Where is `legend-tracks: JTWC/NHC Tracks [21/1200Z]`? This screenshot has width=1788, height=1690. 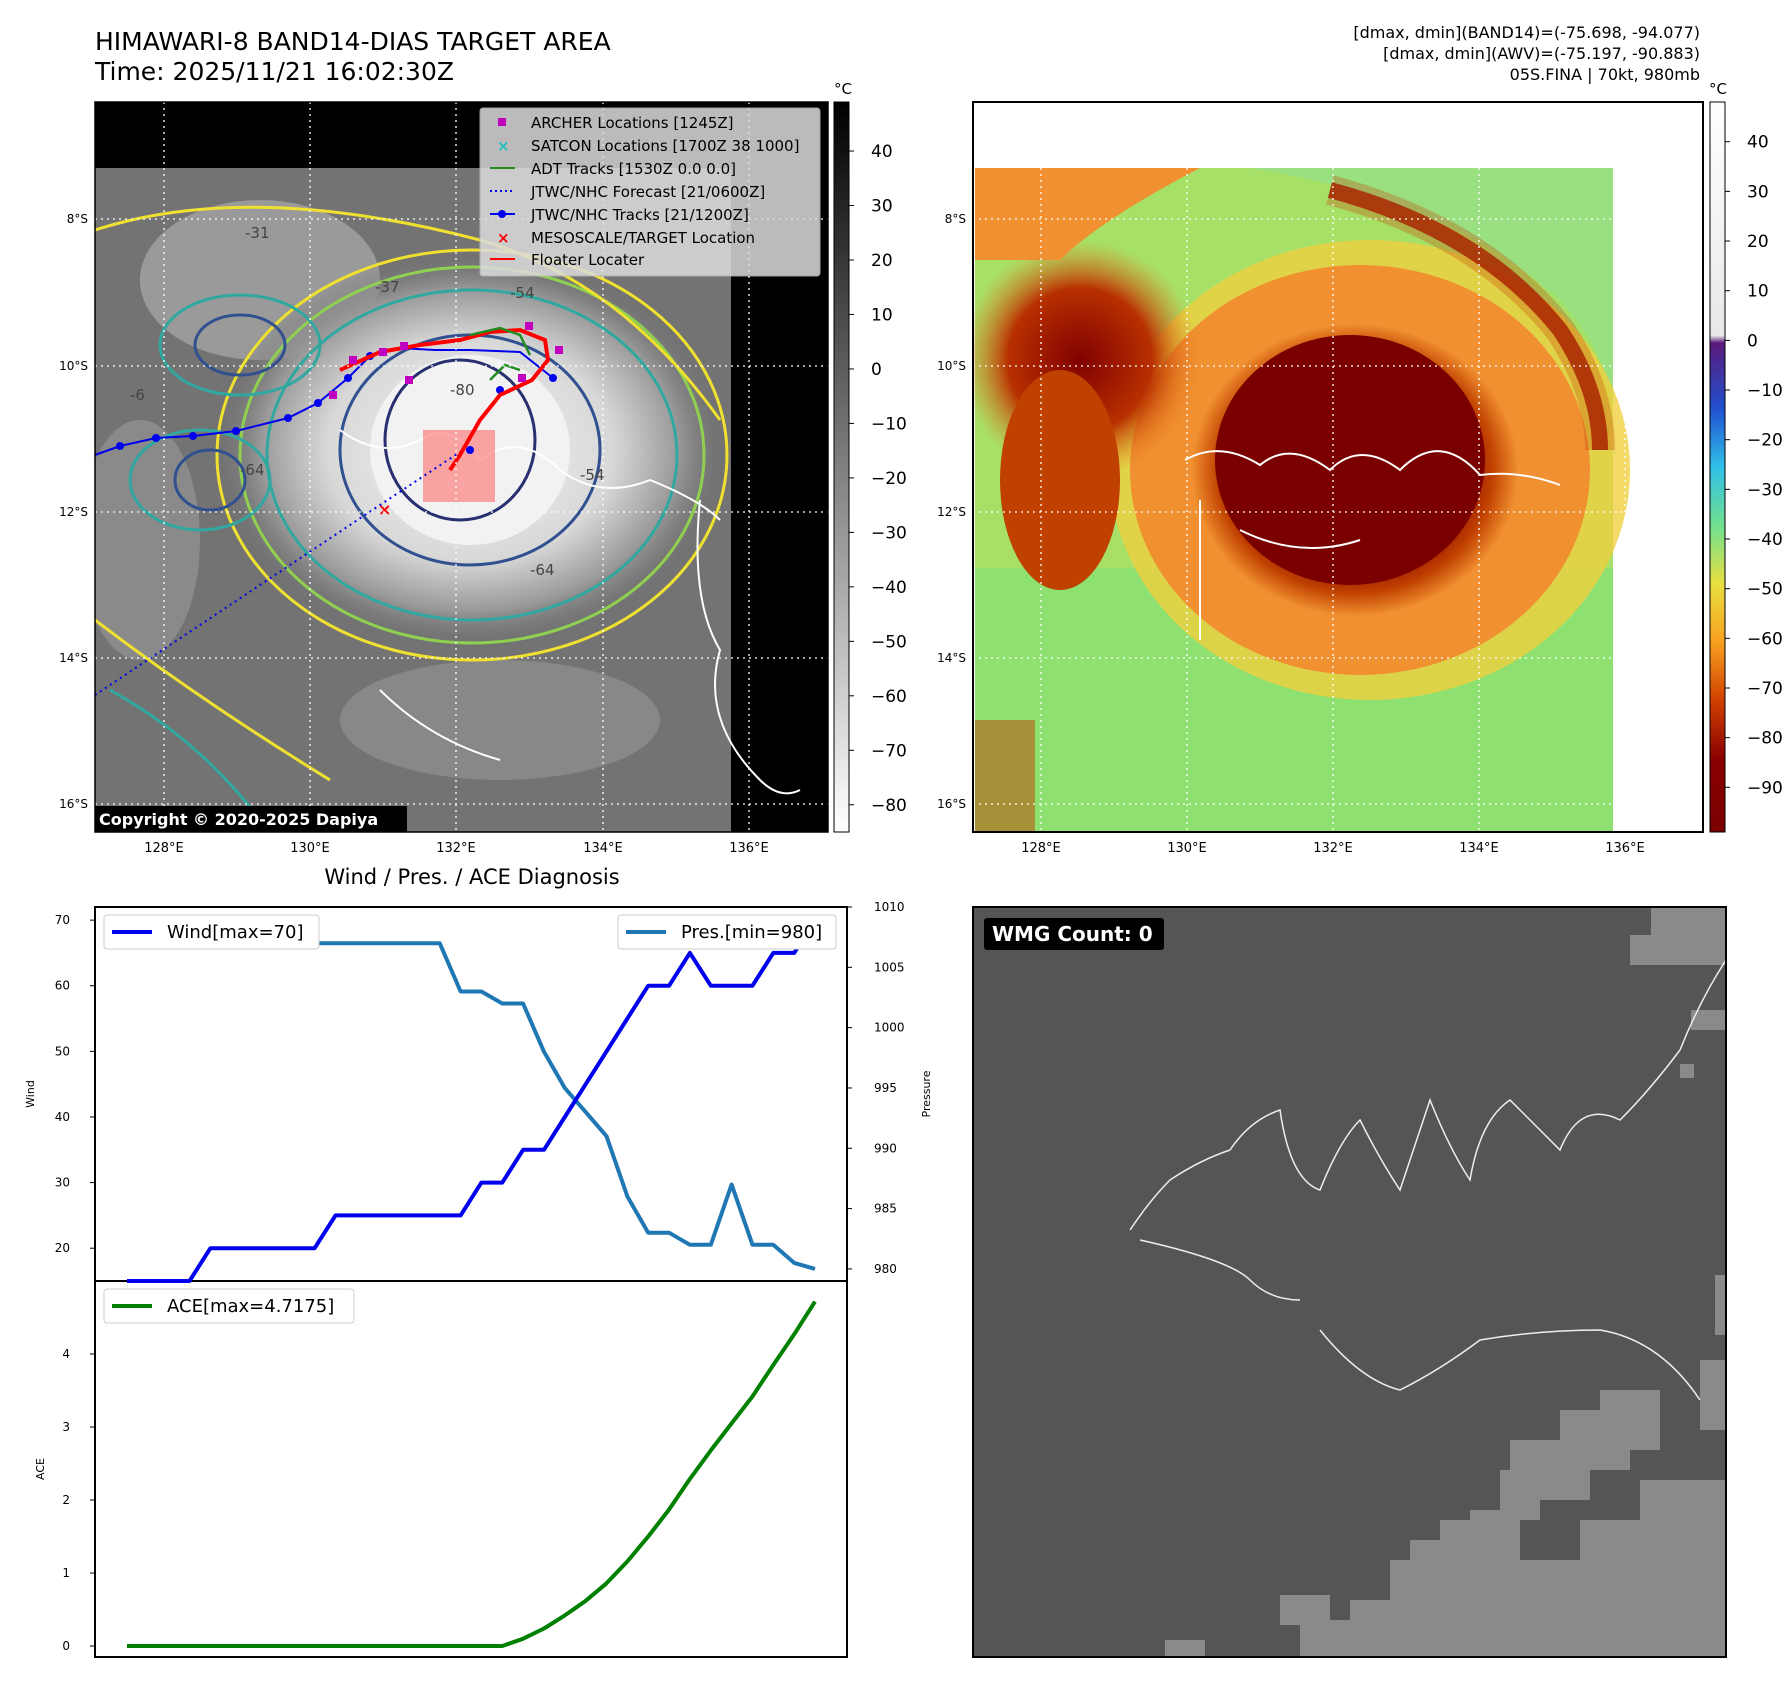
legend-tracks: JTWC/NHC Tracks [21/1200Z] is located at coordinates (639, 215).